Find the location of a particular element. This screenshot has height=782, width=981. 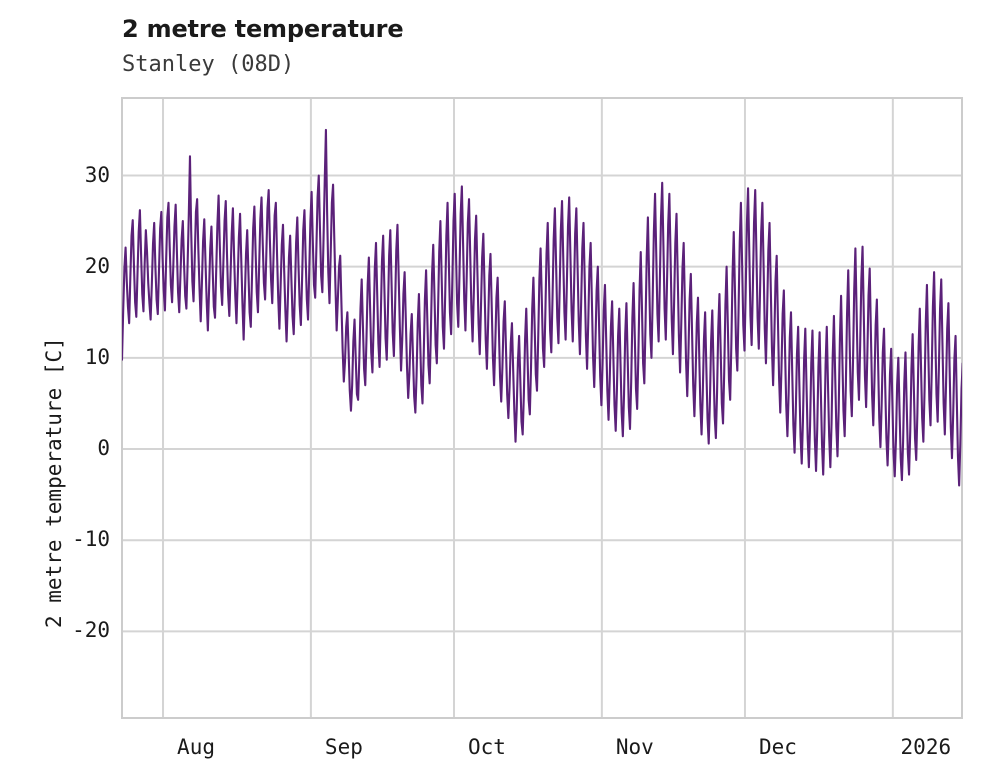

y-tick-label: -10 is located at coordinates (91, 539).